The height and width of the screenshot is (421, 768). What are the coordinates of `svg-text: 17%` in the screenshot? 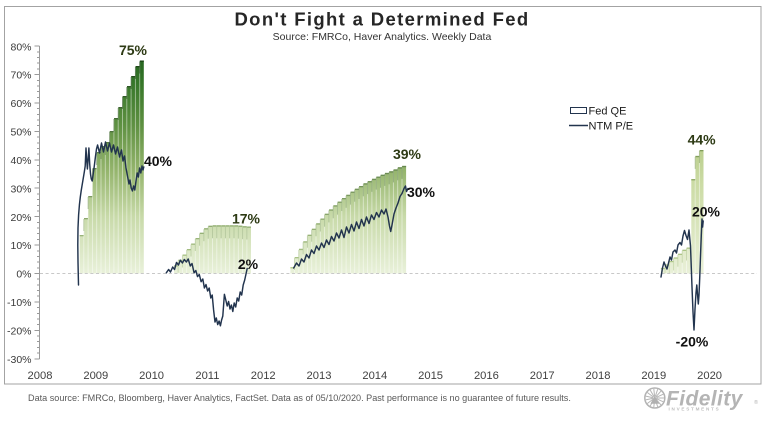 It's located at (246, 219).